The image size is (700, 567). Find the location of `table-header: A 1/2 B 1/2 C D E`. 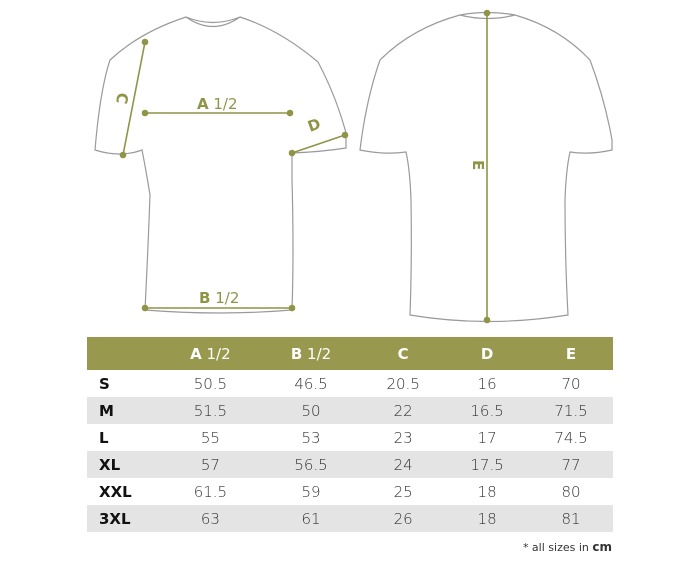

table-header: A 1/2 B 1/2 C D E is located at coordinates (350, 353).